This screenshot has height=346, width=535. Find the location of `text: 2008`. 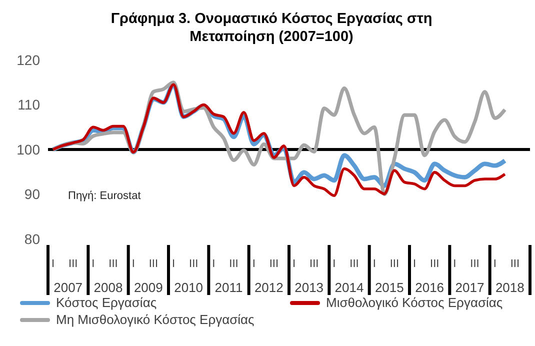

text: 2008 is located at coordinates (108, 287).